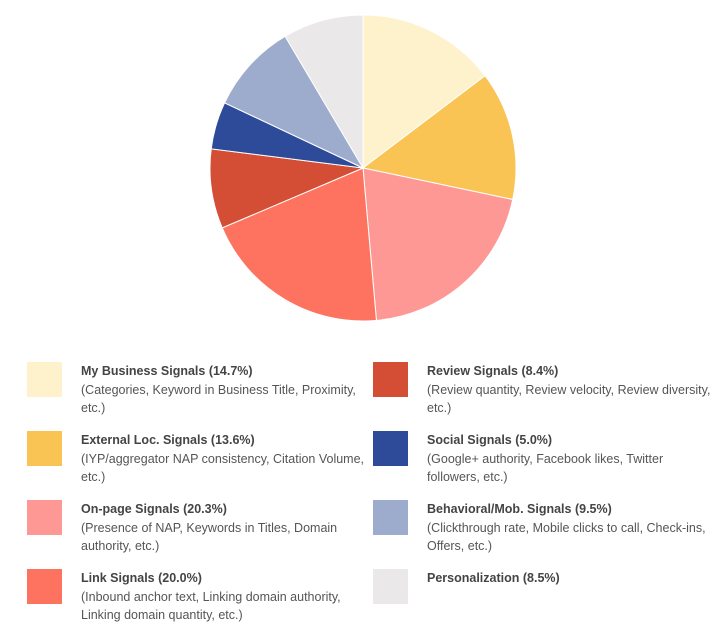 The height and width of the screenshot is (637, 710). Describe the element at coordinates (168, 440) in the screenshot. I see `legend-label: External Loc. Signals (13.6%)` at that location.